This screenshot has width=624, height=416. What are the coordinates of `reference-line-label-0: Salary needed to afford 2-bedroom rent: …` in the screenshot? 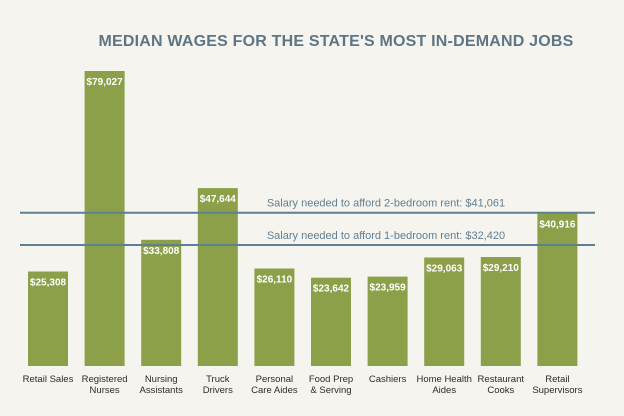 It's located at (386, 204).